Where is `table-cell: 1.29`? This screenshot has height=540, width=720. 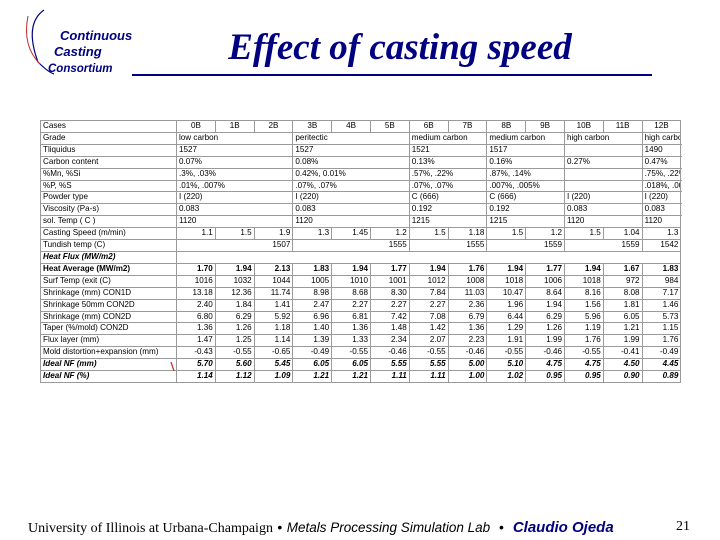 table-cell: 1.29 is located at coordinates (506, 329).